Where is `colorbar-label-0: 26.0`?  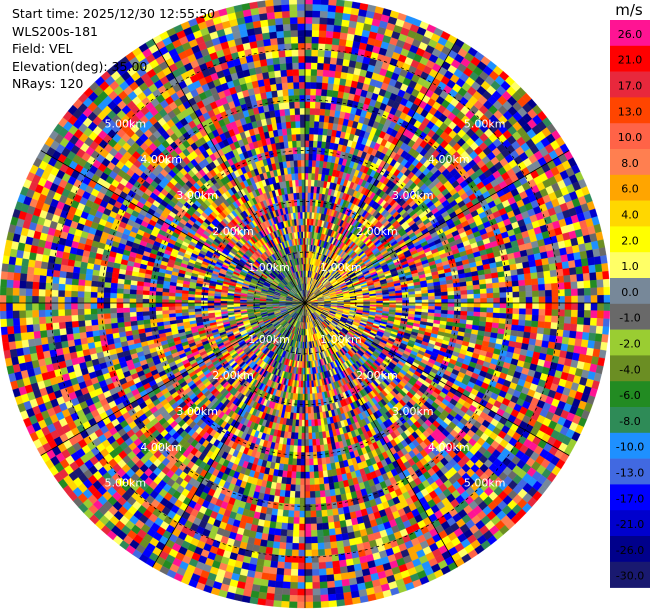
colorbar-label-0: 26.0 is located at coordinates (630, 34).